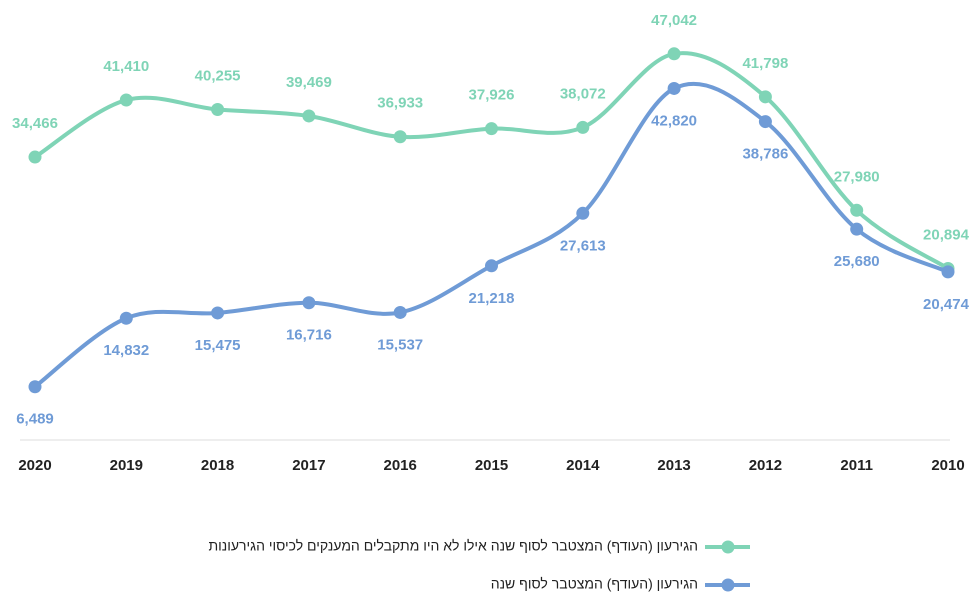 The width and height of the screenshot is (976, 593). I want to click on data-label: 38,786, so click(765, 154).